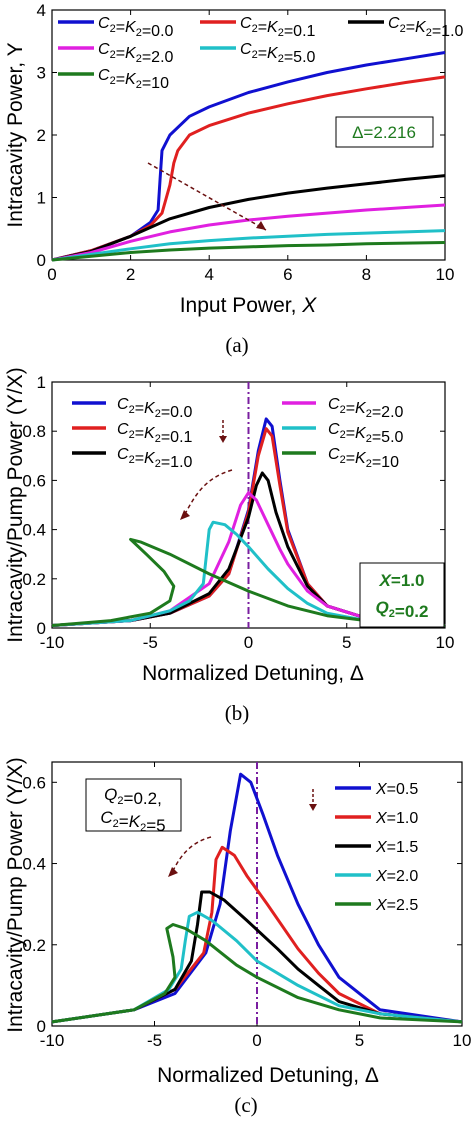  Describe the element at coordinates (396, 847) in the screenshot. I see `legend-label: X=1.5` at that location.